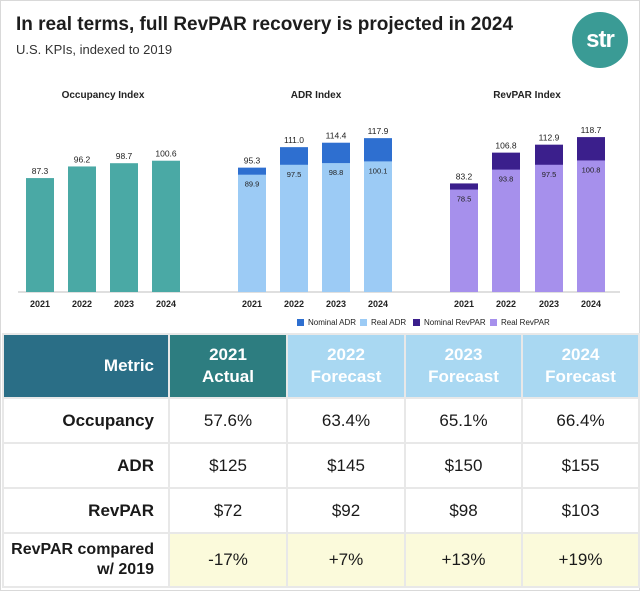 This screenshot has width=640, height=591. Describe the element at coordinates (463, 420) in the screenshot. I see `table-cell: 65.1%` at that location.